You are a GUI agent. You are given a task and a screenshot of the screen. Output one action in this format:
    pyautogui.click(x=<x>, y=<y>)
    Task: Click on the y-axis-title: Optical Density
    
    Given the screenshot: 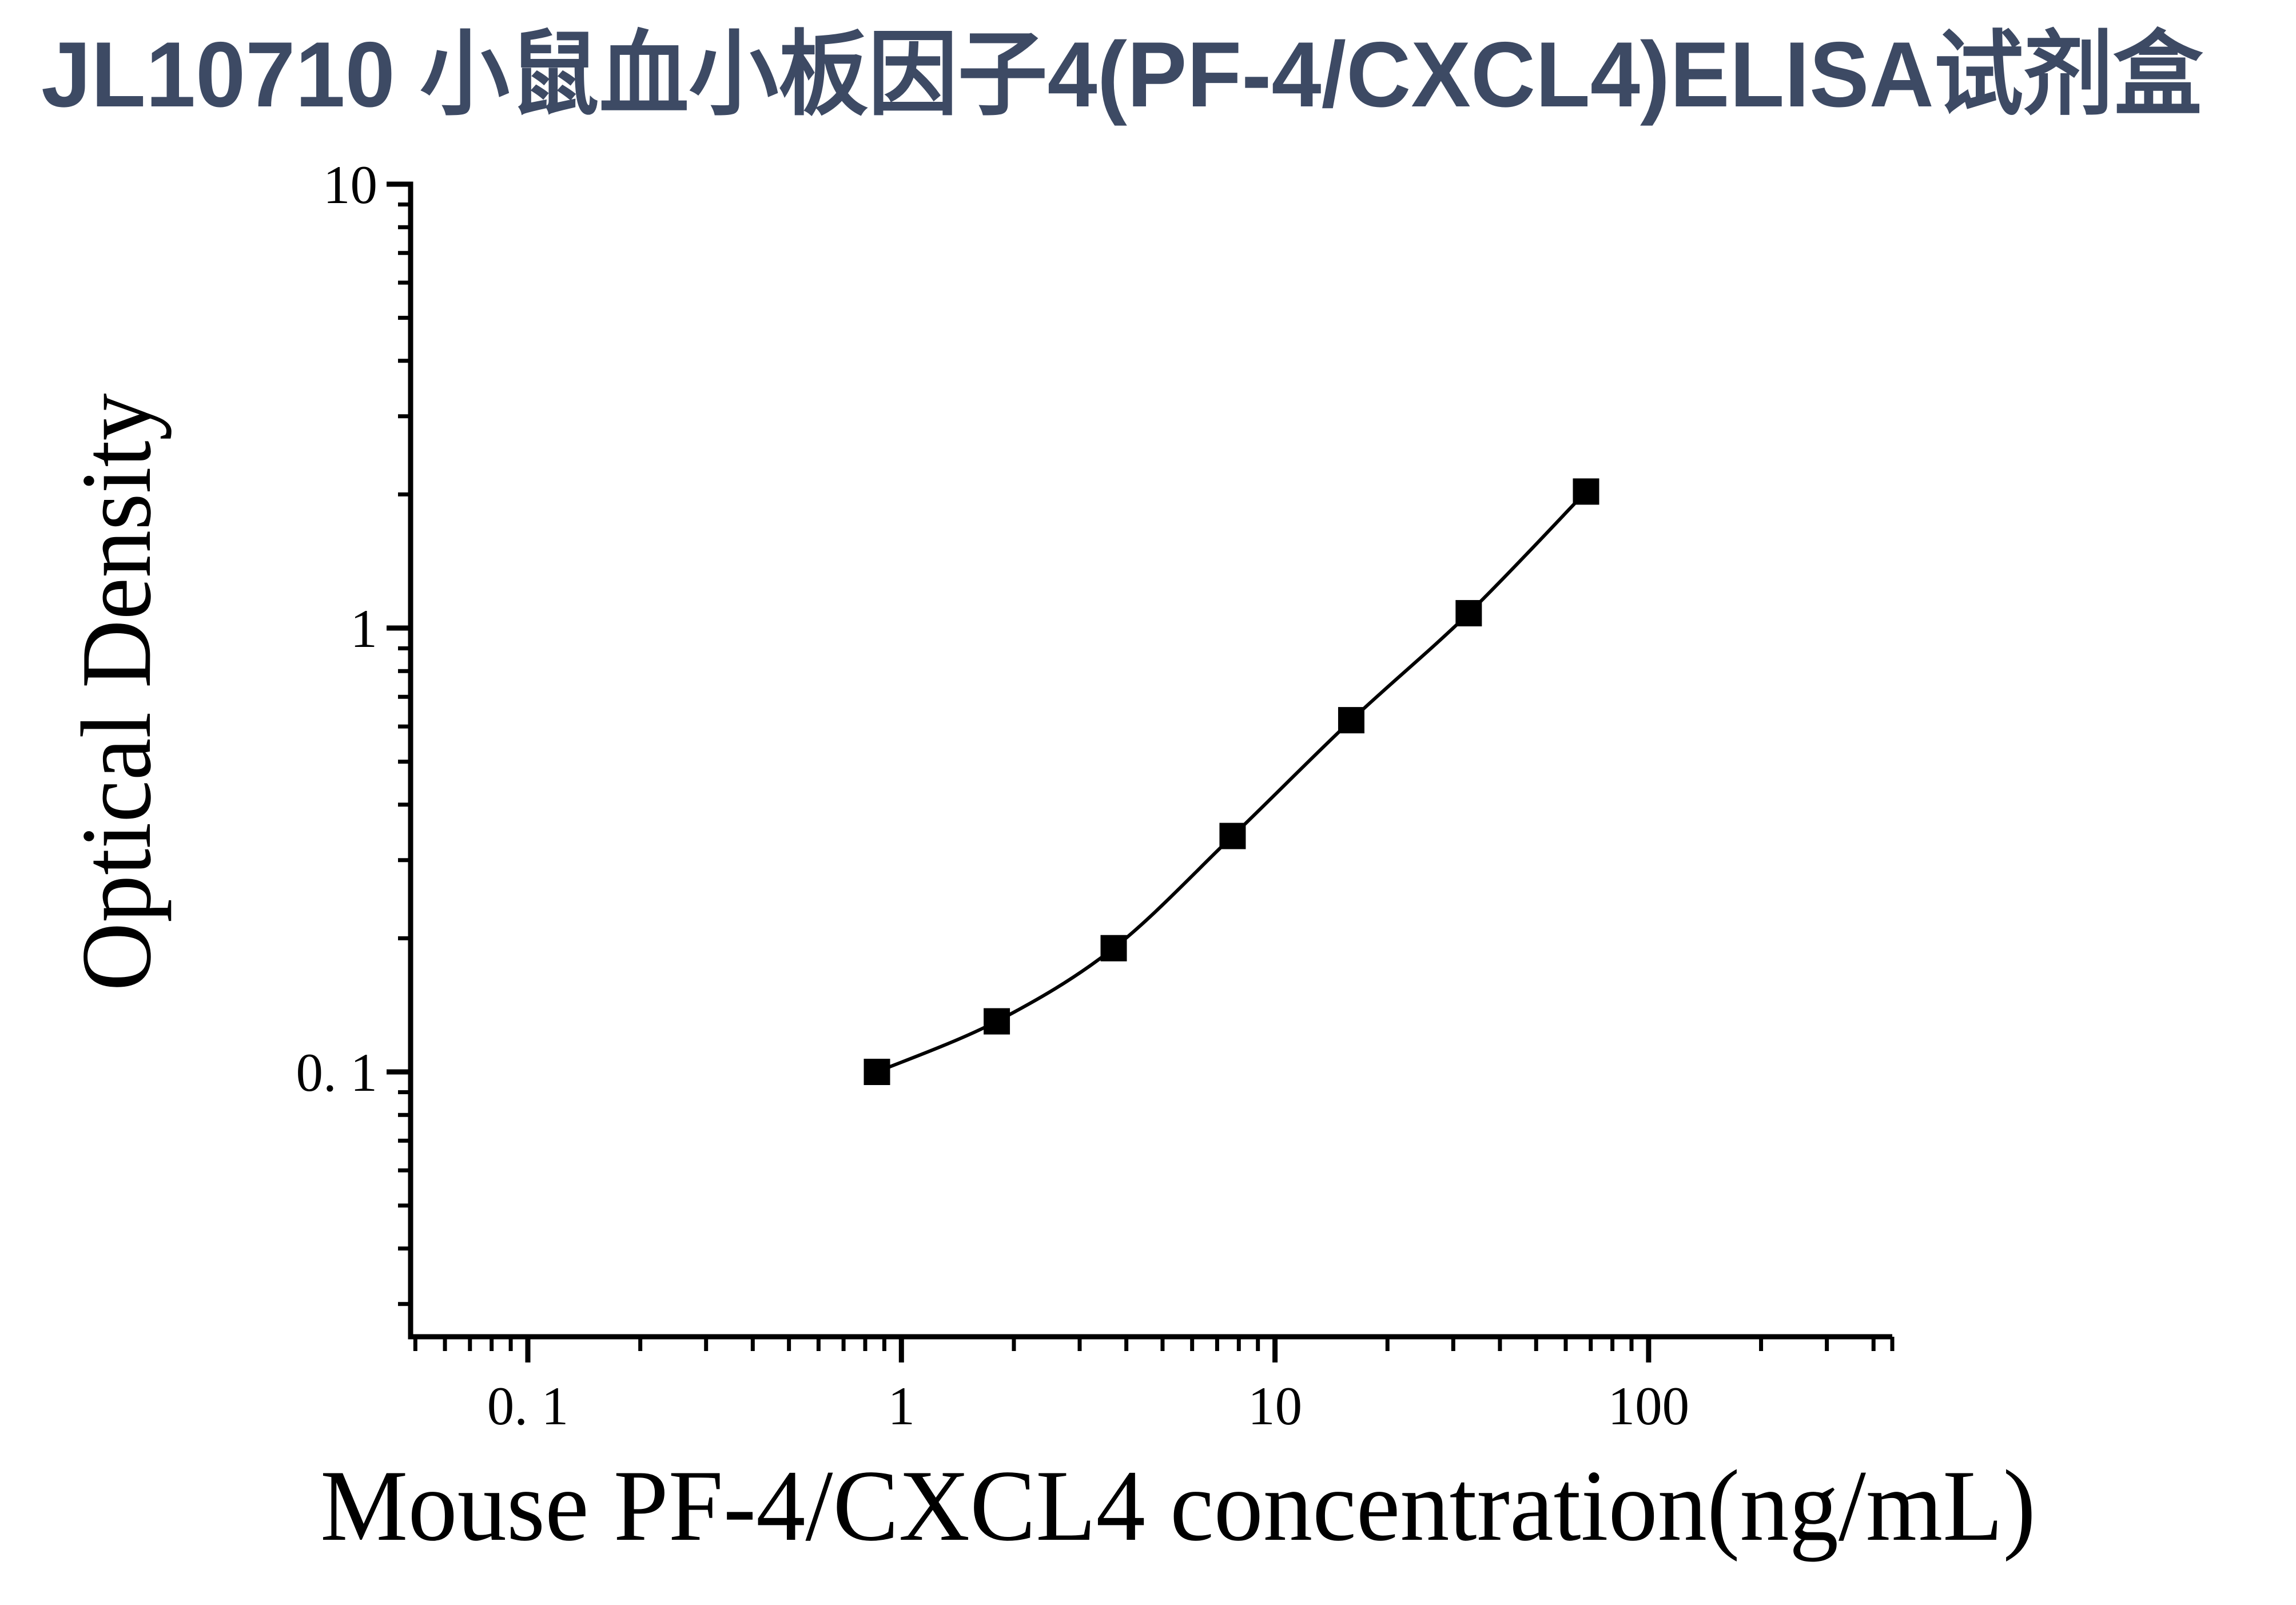 What is the action you would take?
    pyautogui.click(x=117, y=692)
    